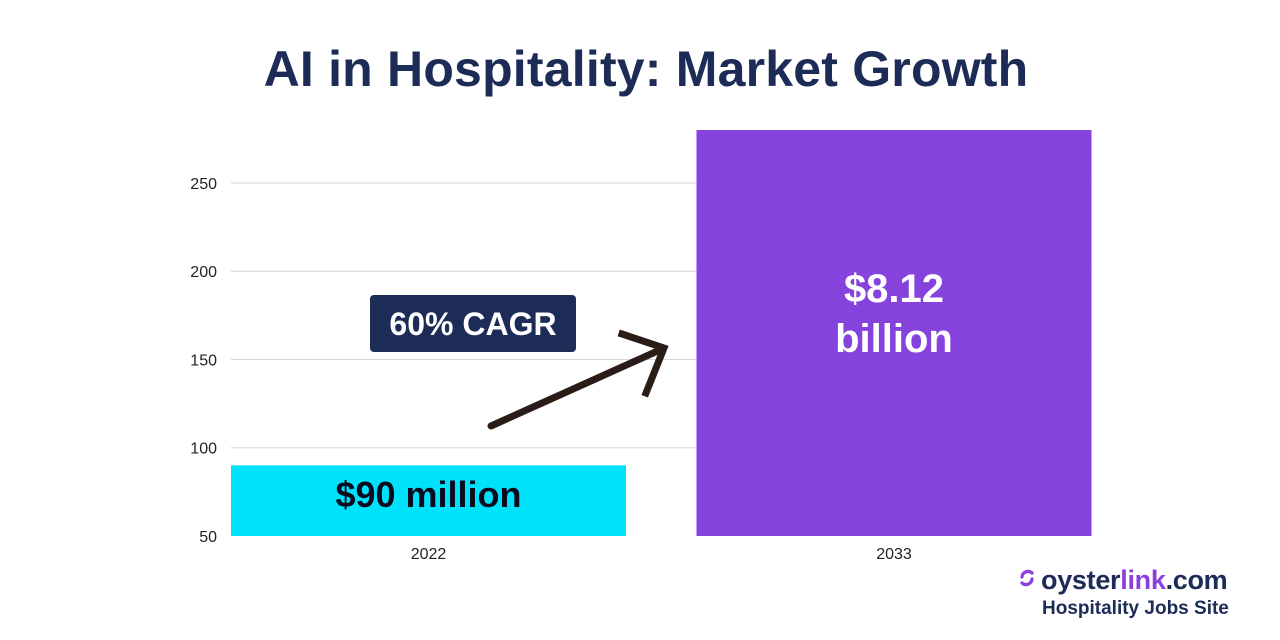 This screenshot has width=1280, height=640. I want to click on y-tick-label: 200, so click(203, 272).